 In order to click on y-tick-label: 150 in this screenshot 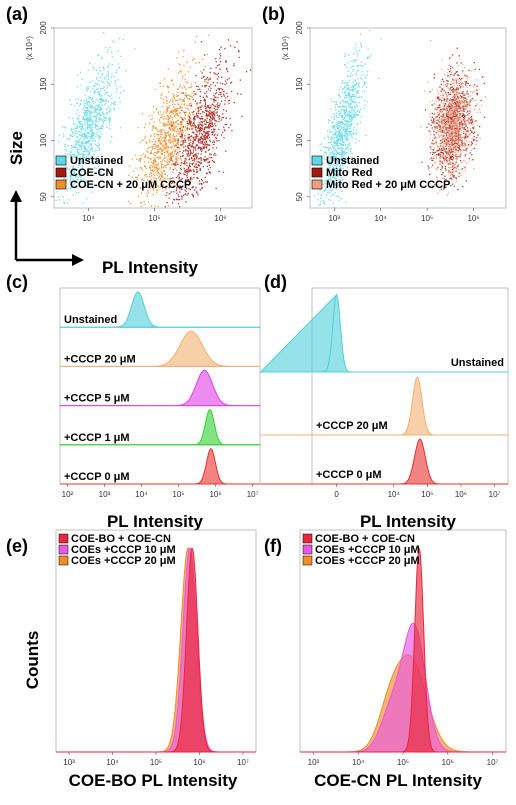, I will do `click(299, 84)`.